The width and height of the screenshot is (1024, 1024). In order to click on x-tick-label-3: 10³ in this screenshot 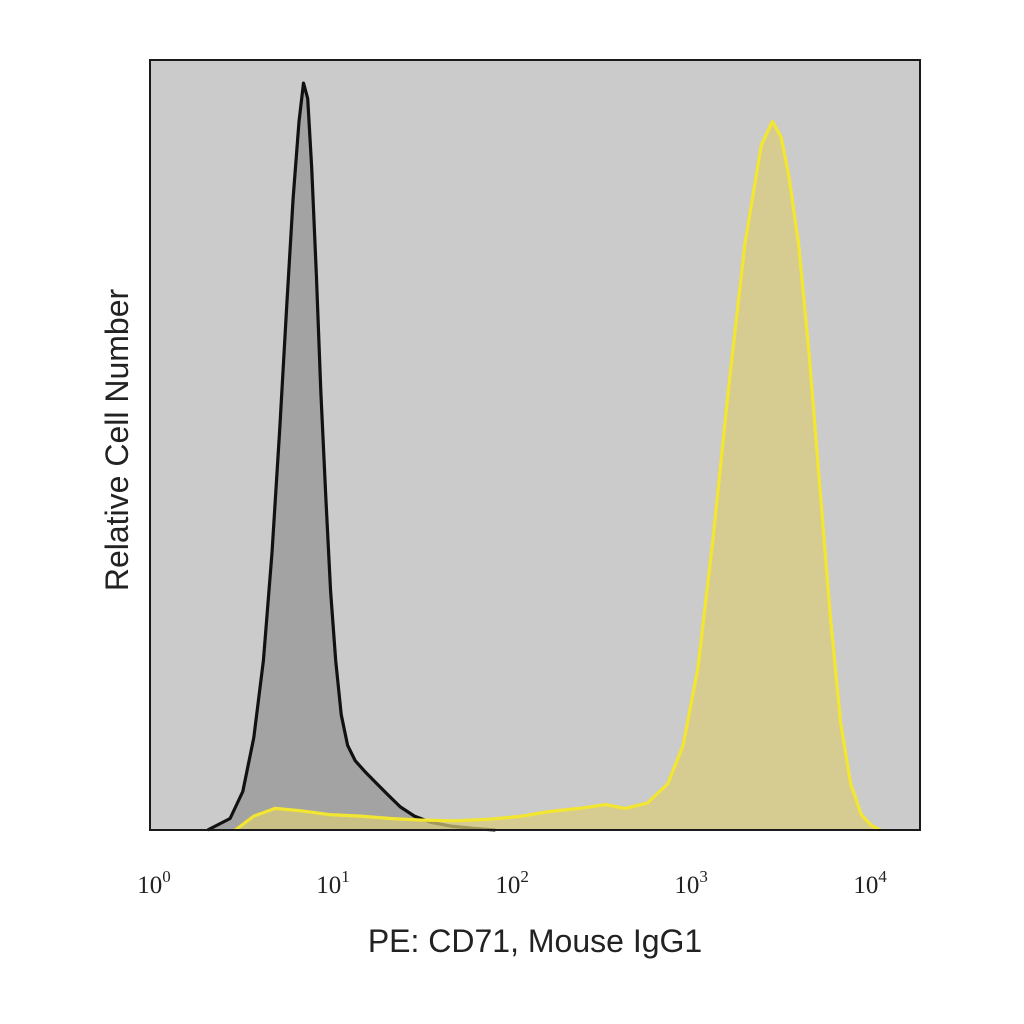, I will do `click(691, 883)`.